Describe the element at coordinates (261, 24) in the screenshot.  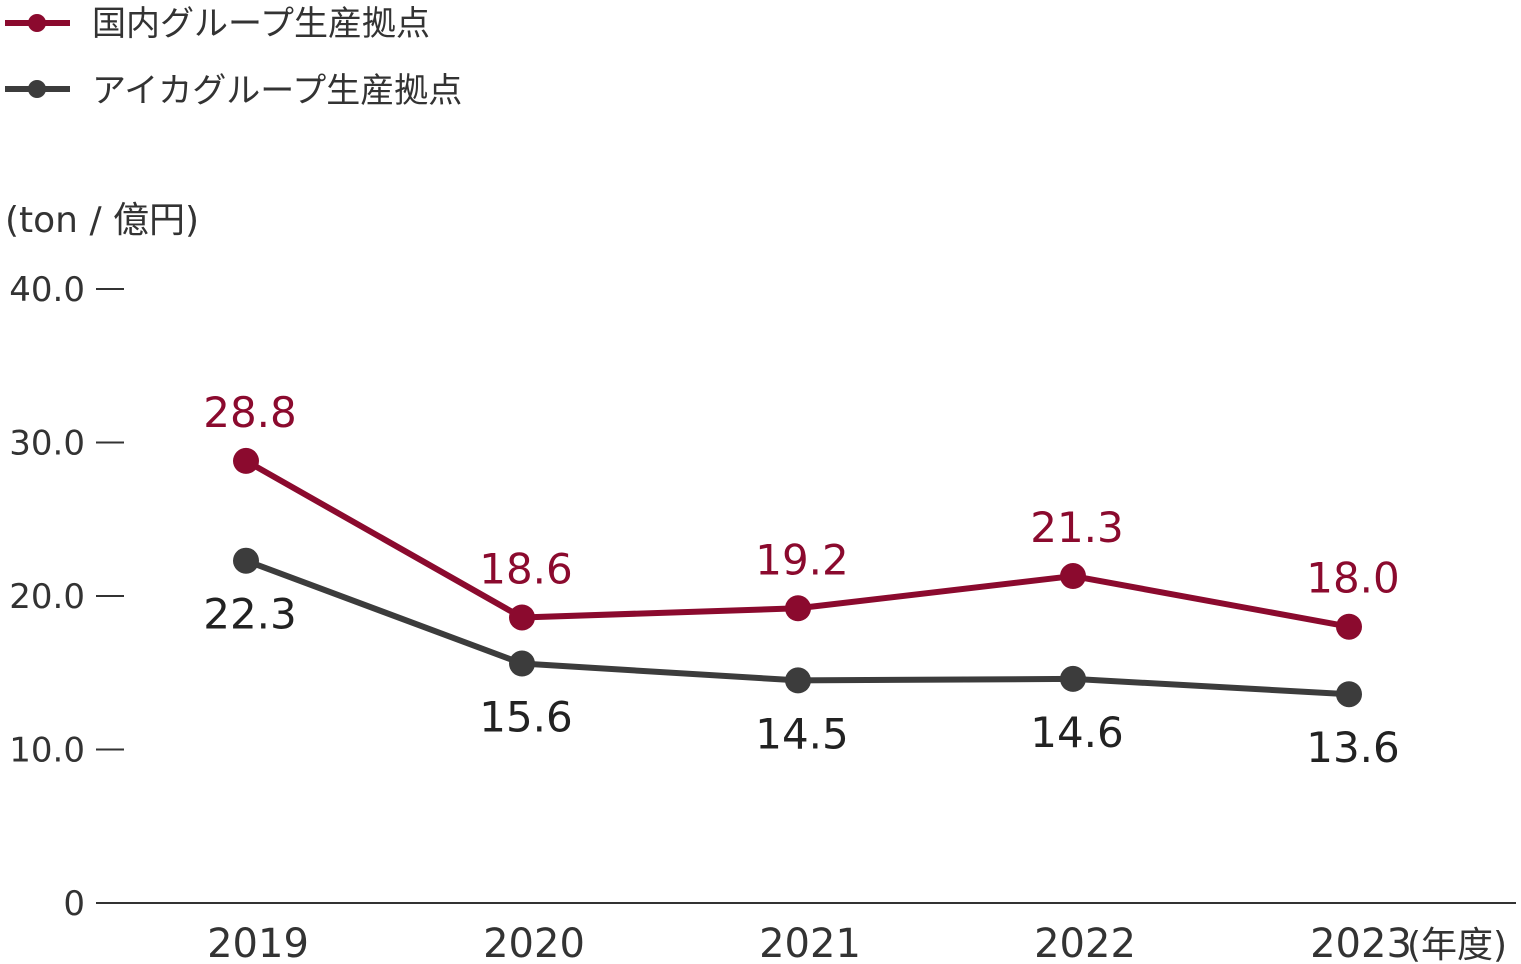
I see `legend-label-domestic: 国内グループ生産拠点` at that location.